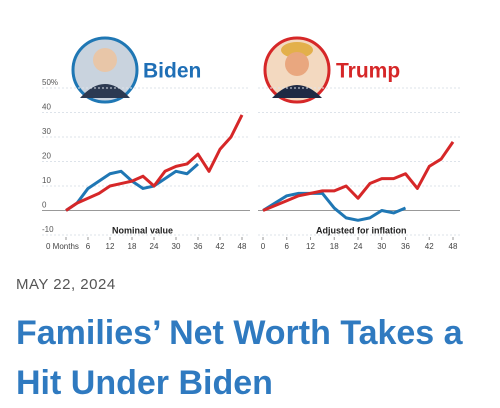  Describe the element at coordinates (361, 230) in the screenshot. I see `chart-subtitle: Adjusted for inflation` at that location.